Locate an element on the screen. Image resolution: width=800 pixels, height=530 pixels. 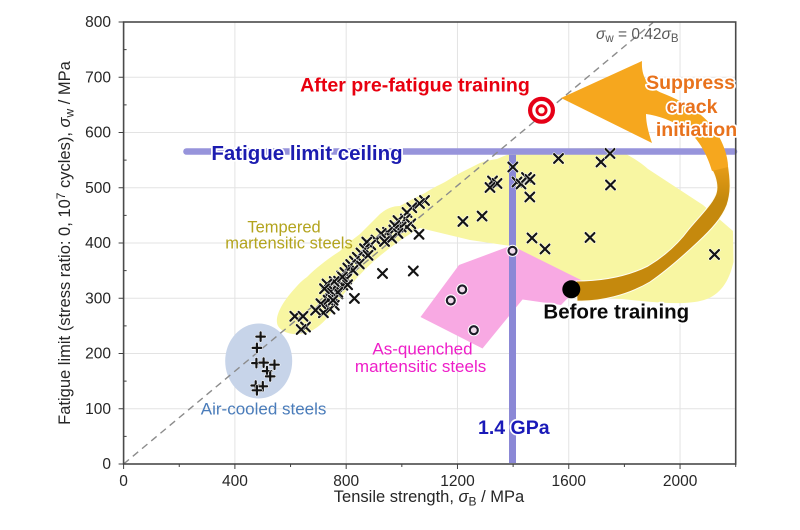
svg-text: crack is located at coordinates (692, 107).